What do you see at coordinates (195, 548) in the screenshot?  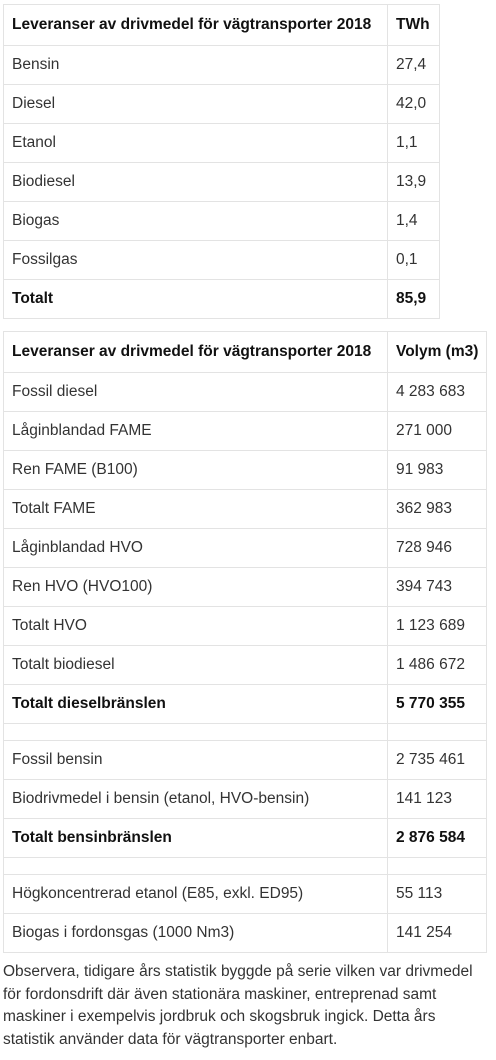 I see `row-label: Låginblandad HVO` at bounding box center [195, 548].